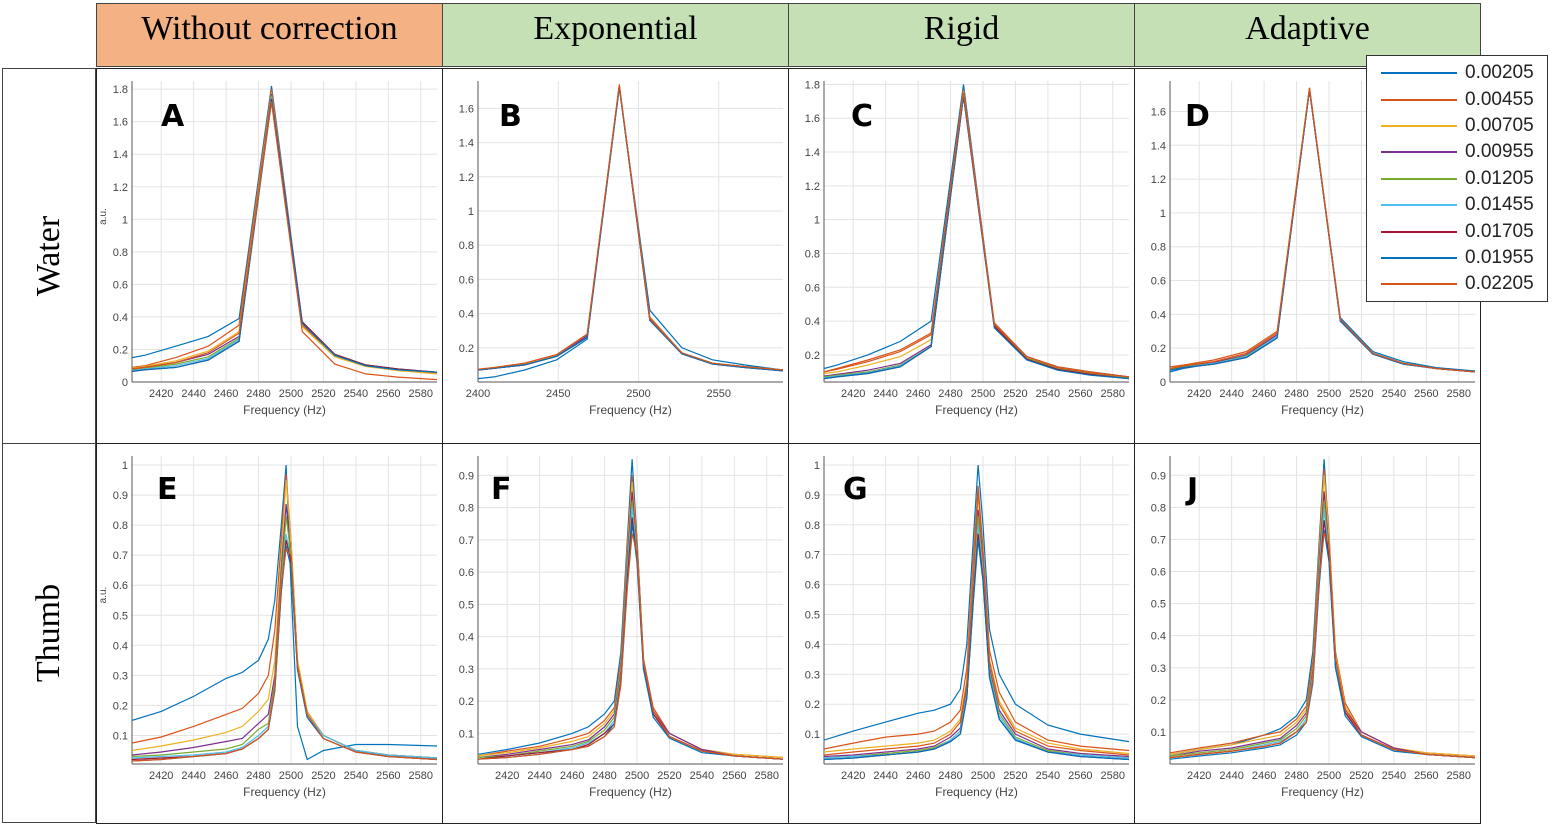  I want to click on header-label: Rigid, so click(961, 28).